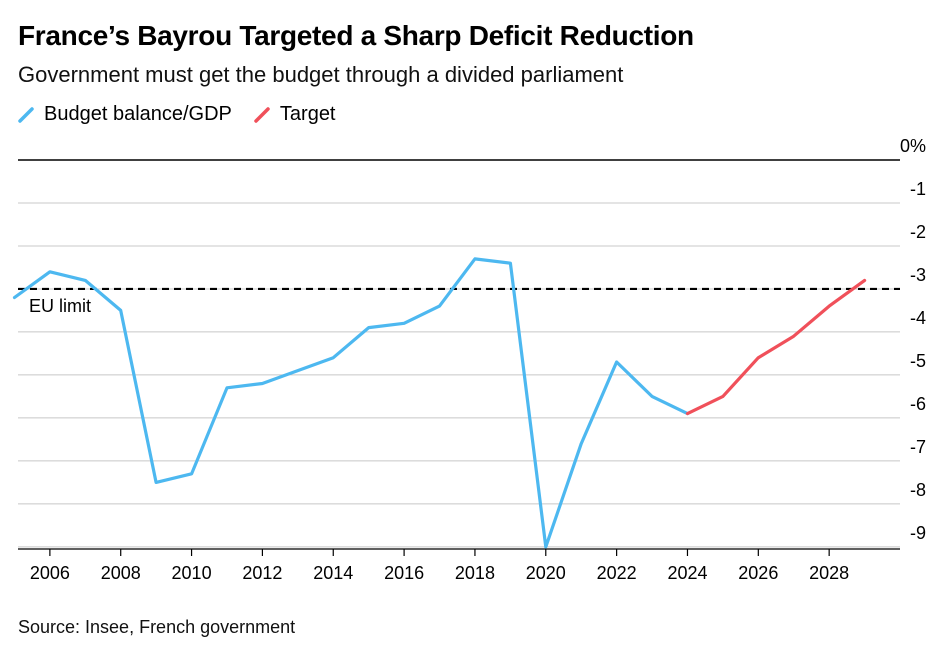 This screenshot has width=944, height=651. Describe the element at coordinates (918, 533) in the screenshot. I see `y-tick-label: -9` at that location.